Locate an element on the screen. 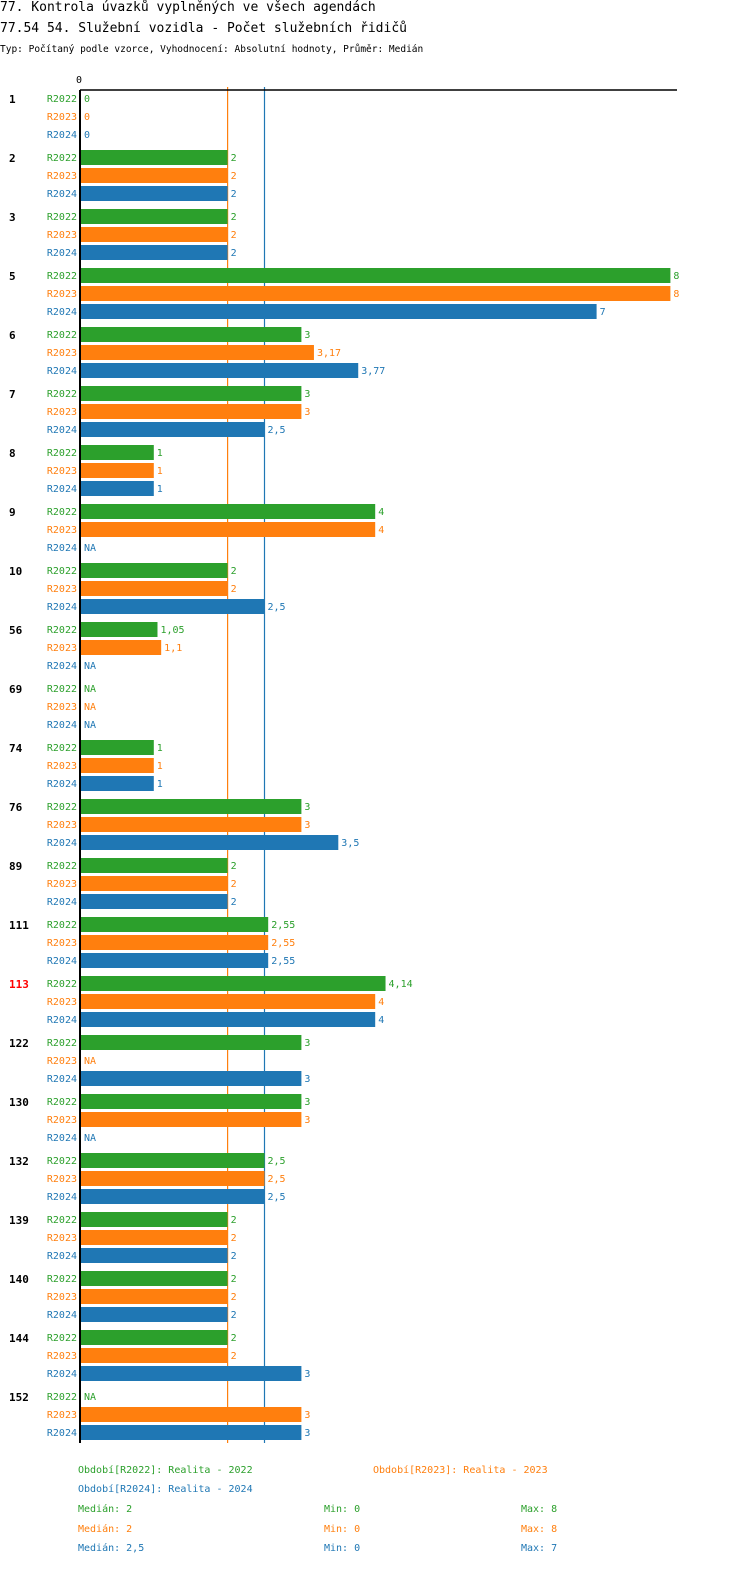 The image size is (750, 1592). group-label: 111 is located at coordinates (19, 925).